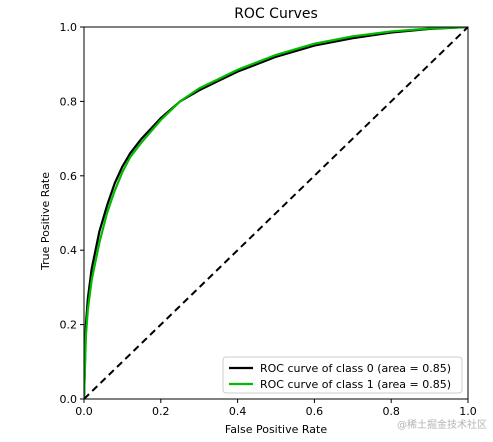 The image size is (493, 442). What do you see at coordinates (391, 411) in the screenshot?
I see `x-tick-label: 0.8` at bounding box center [391, 411].